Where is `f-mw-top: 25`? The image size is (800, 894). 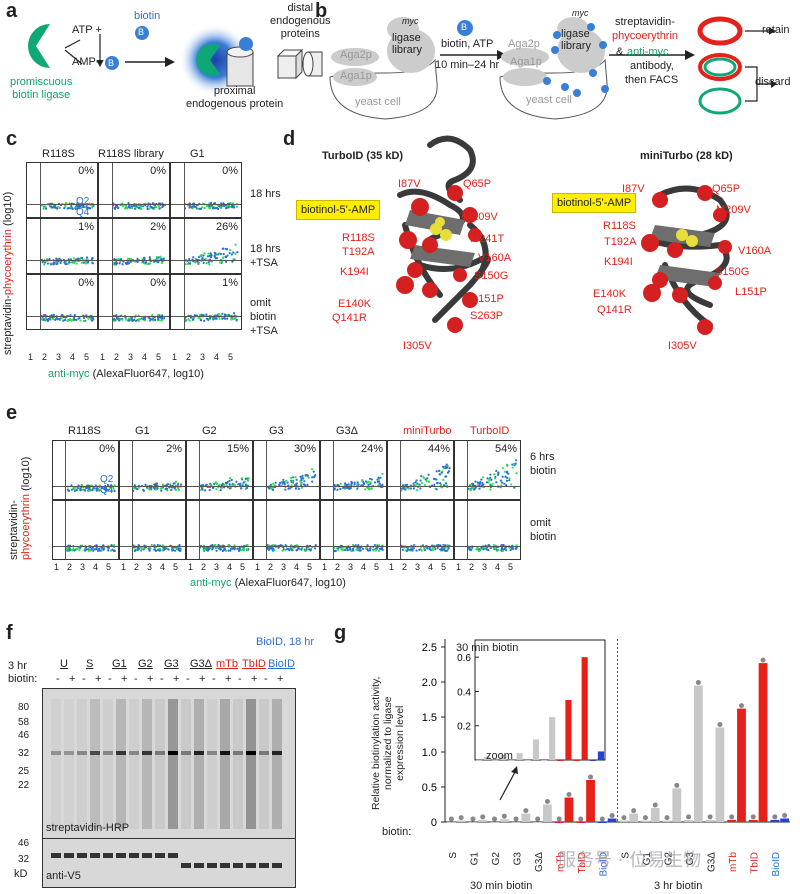 f-mw-top: 25 is located at coordinates (23, 771).